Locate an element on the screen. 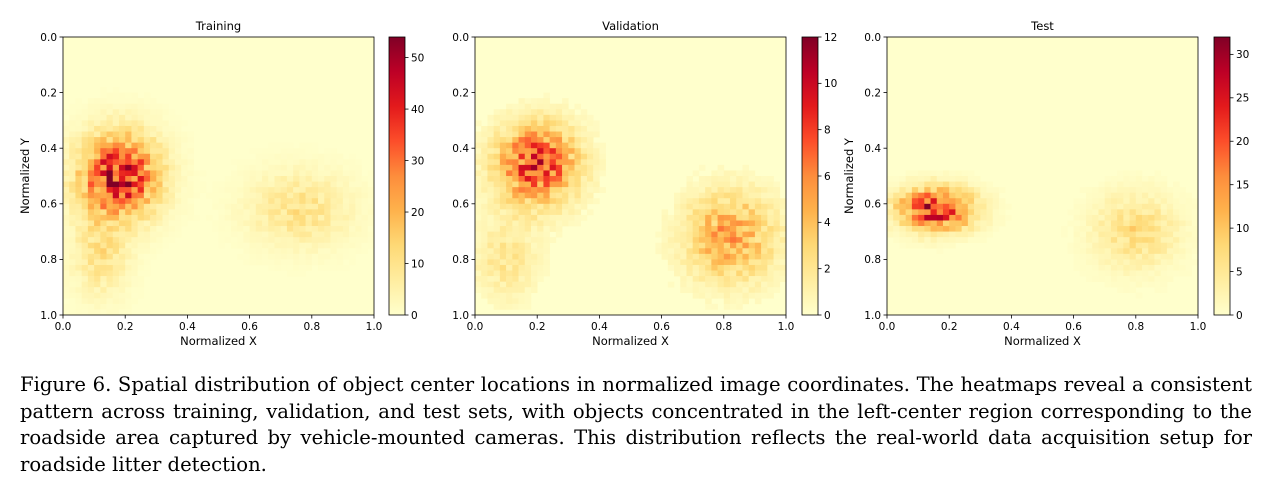  colorbar-tick-label: 40 is located at coordinates (417, 110).